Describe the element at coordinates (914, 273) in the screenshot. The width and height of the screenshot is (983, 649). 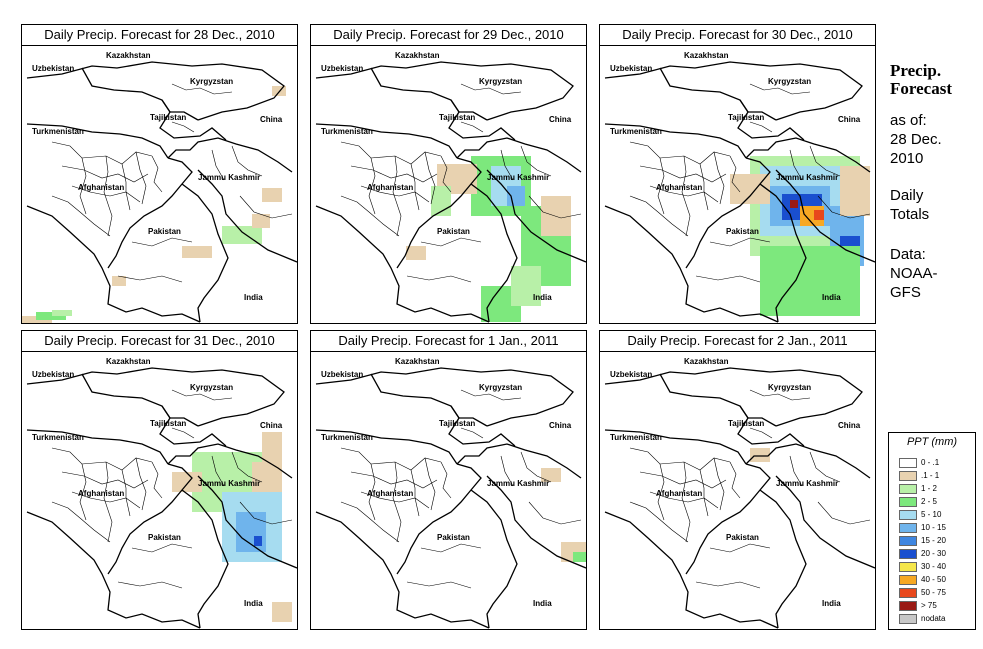
I see `data-line-2: NOAA-` at that location.